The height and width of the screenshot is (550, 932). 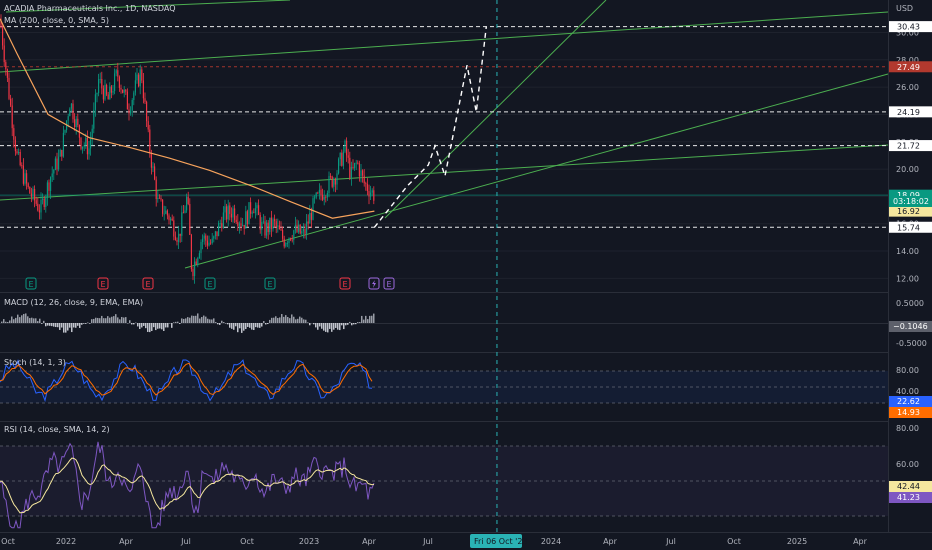 I want to click on price-tick-label: 14.00, so click(x=907, y=251).